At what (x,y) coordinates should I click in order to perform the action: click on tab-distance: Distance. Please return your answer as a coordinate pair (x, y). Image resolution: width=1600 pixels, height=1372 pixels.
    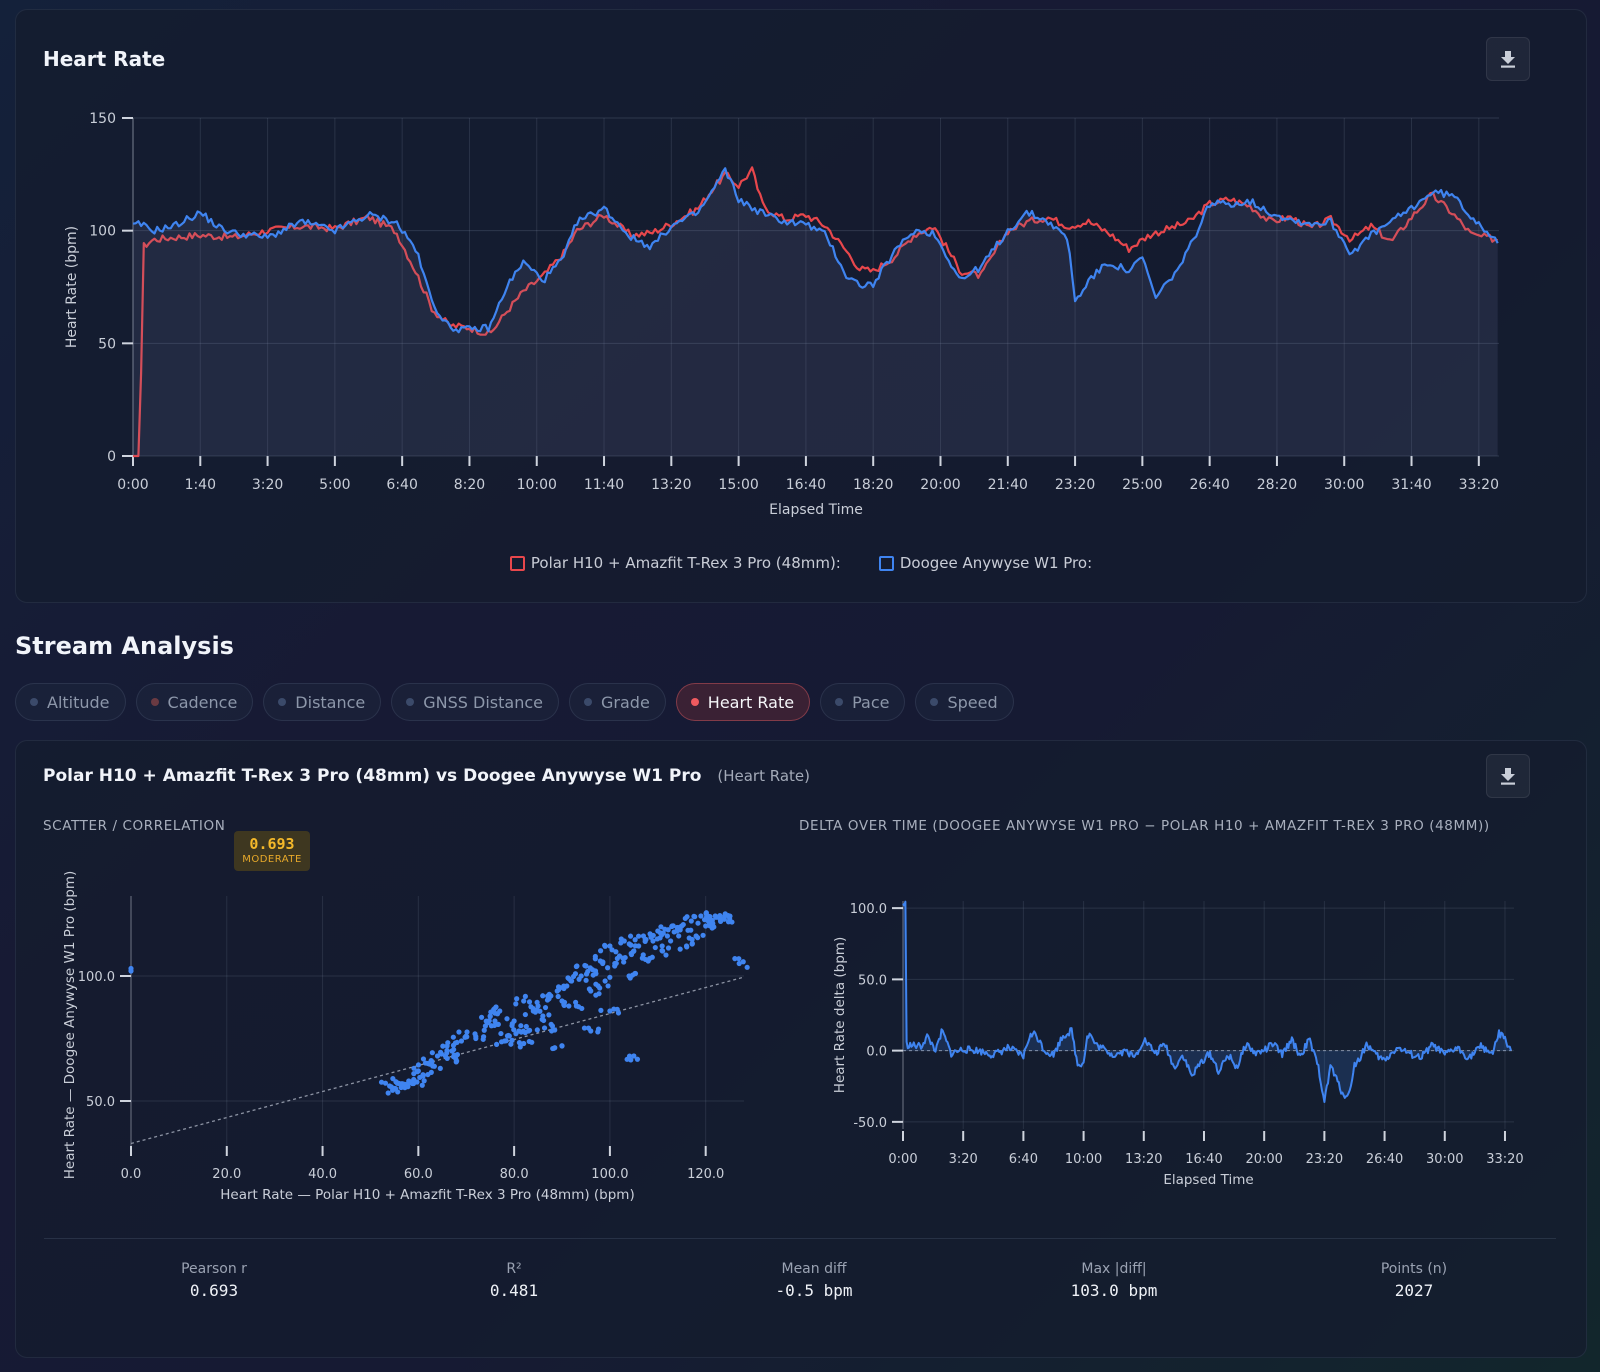
    Looking at the image, I should click on (322, 702).